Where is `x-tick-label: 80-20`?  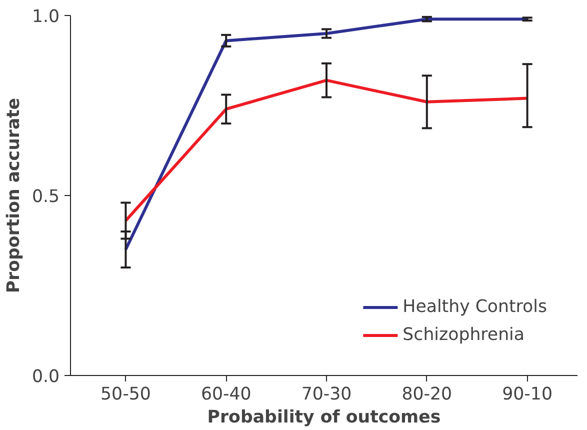 x-tick-label: 80-20 is located at coordinates (427, 394).